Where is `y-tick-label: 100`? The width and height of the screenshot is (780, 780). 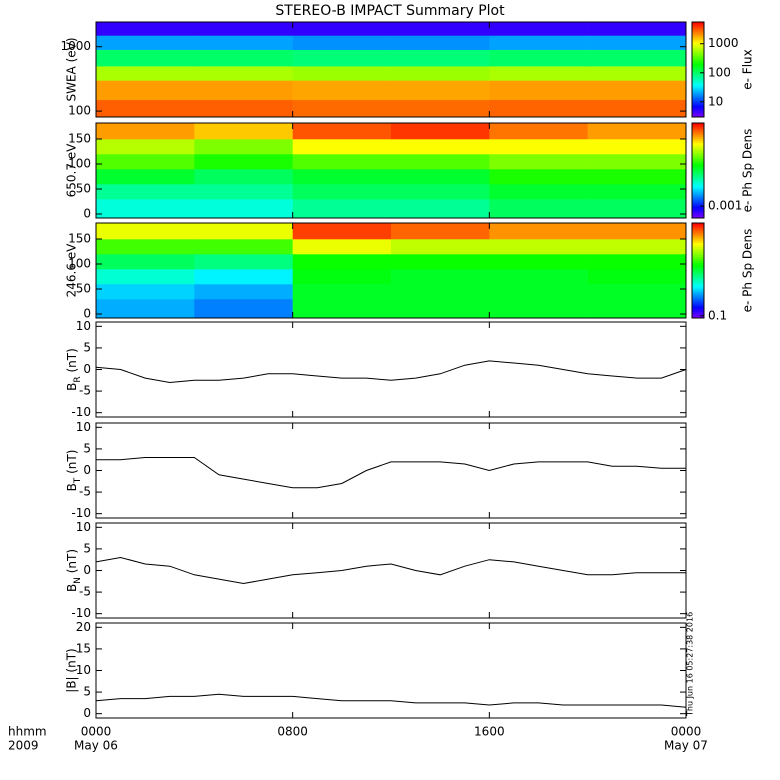 y-tick-label: 100 is located at coordinates (79, 264).